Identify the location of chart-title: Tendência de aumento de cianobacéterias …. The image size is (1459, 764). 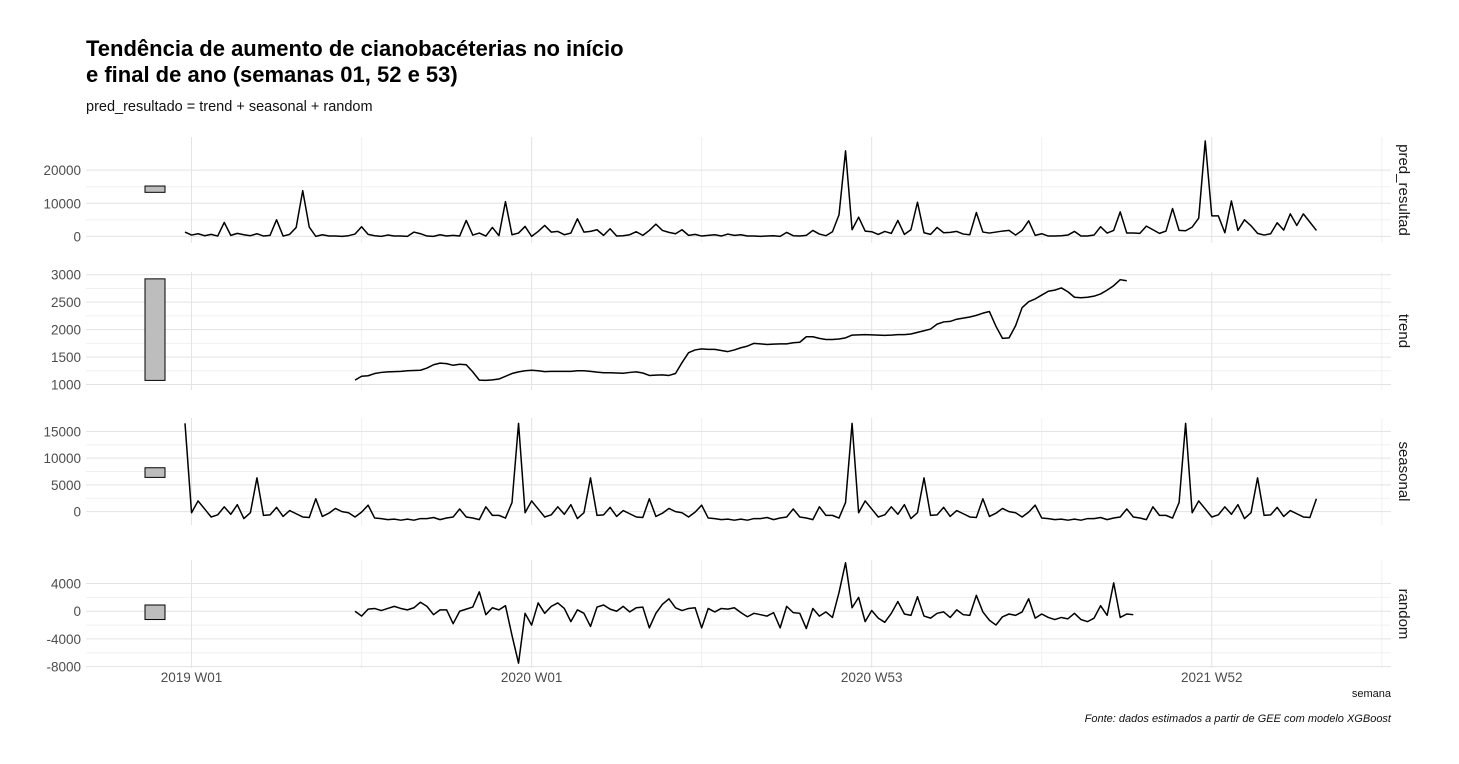
(355, 61).